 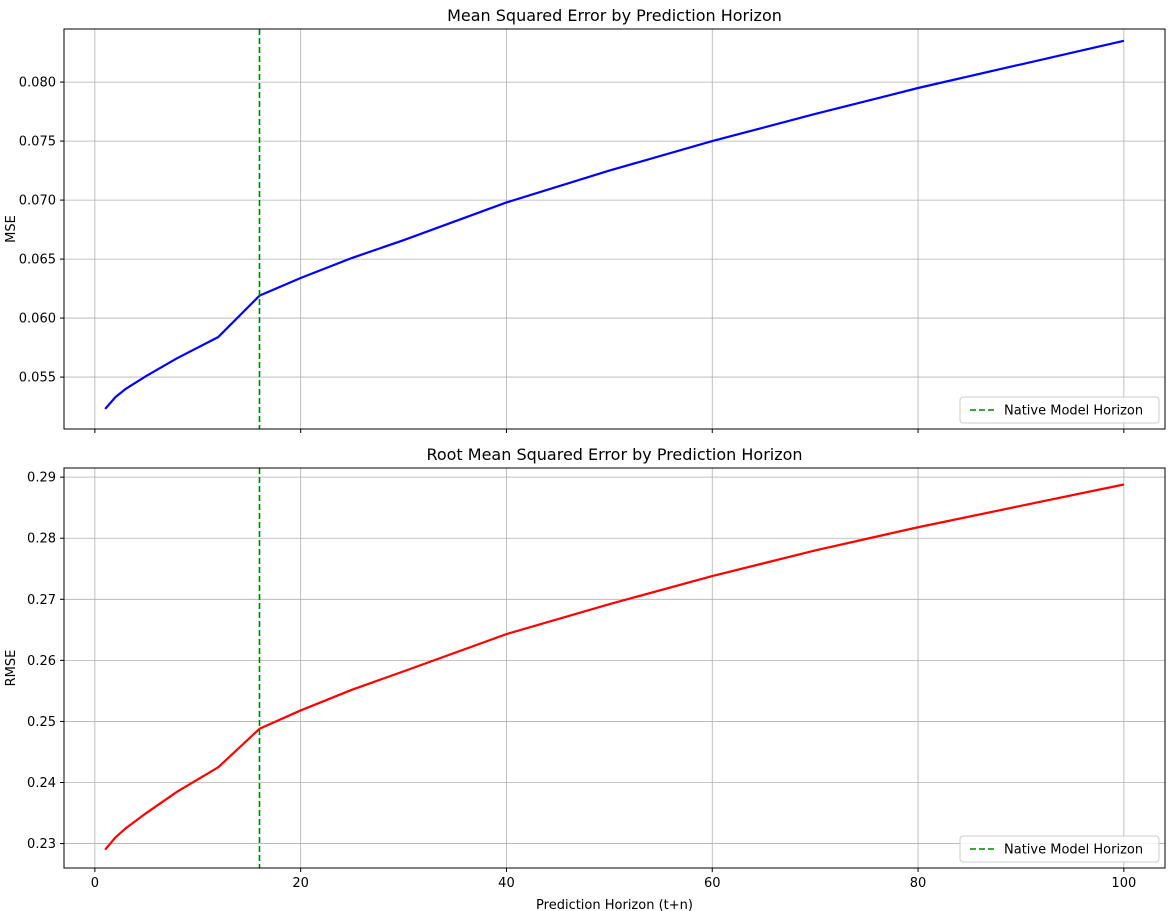 I want to click on mse-chart-title: Mean Squared Error by Prediction Horizon, so click(x=614, y=15).